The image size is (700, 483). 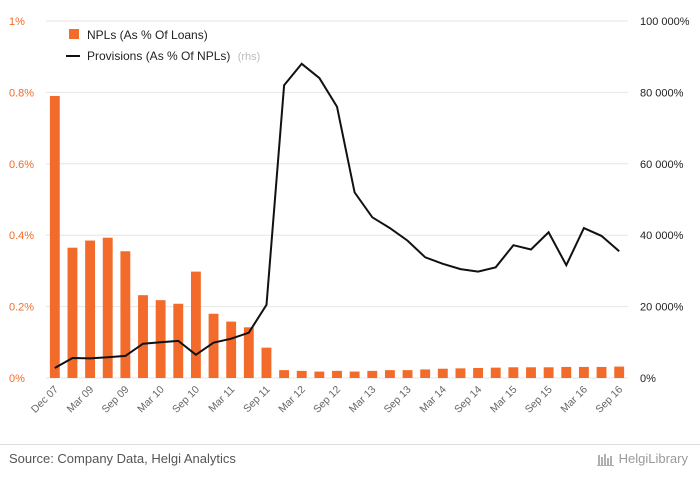 I want to click on x-tick-label: Sep 16, so click(x=609, y=400).